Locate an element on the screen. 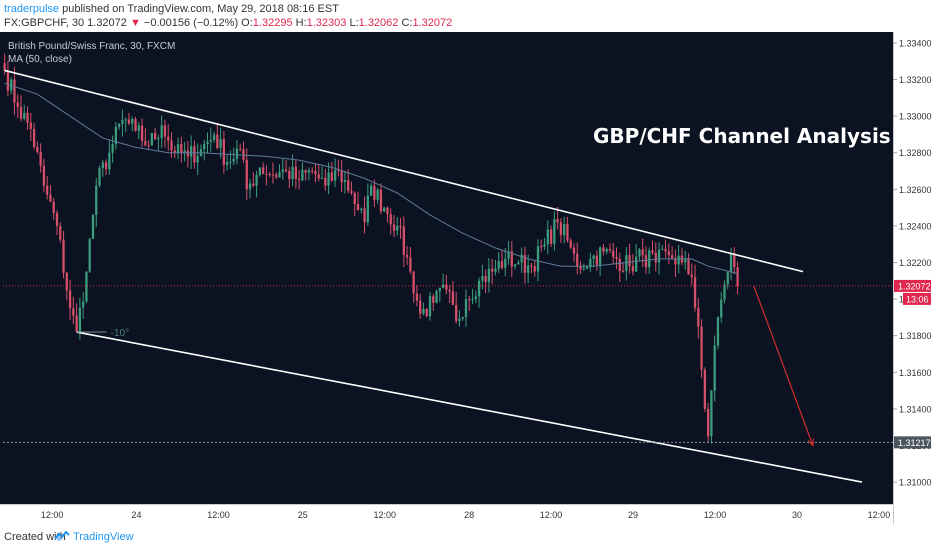 This screenshot has height=550, width=932. tradingview-logo-icon is located at coordinates (62, 536).